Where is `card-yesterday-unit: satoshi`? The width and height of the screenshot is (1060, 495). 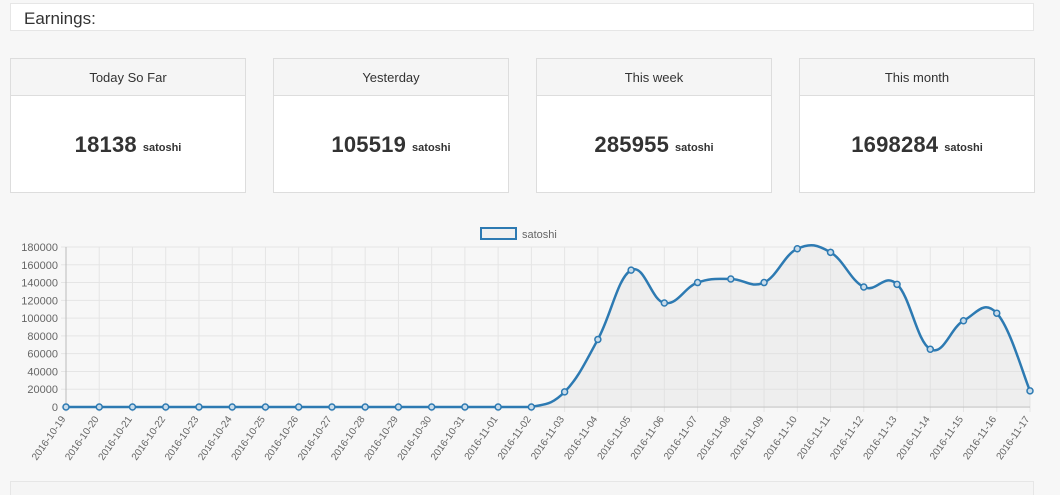 card-yesterday-unit: satoshi is located at coordinates (431, 147).